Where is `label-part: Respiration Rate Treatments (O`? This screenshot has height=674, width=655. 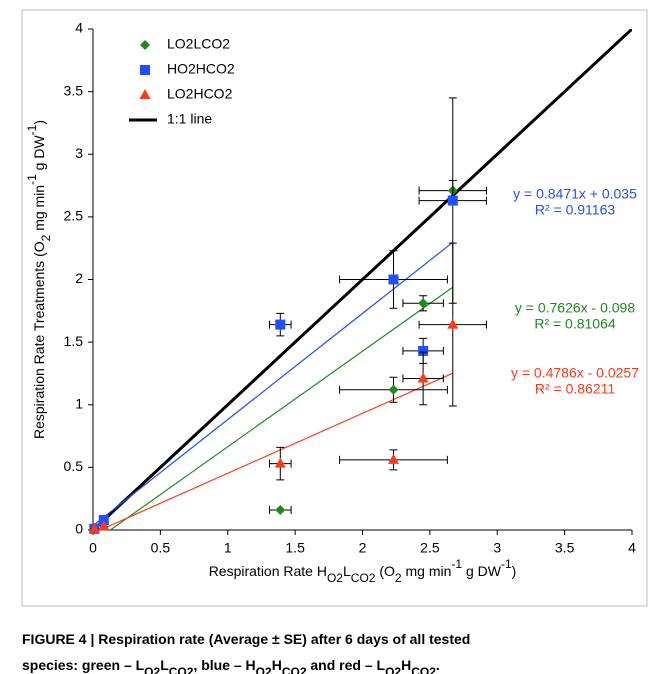 label-part: Respiration Rate Treatments (O is located at coordinates (39, 340).